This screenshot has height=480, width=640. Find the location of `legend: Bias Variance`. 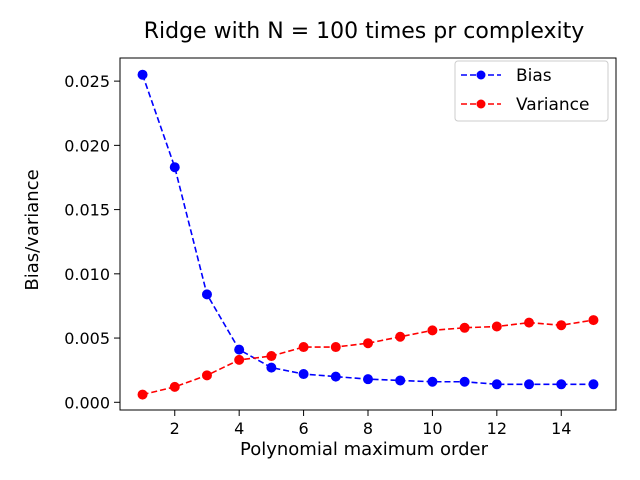

legend: Bias Variance is located at coordinates (531, 91).